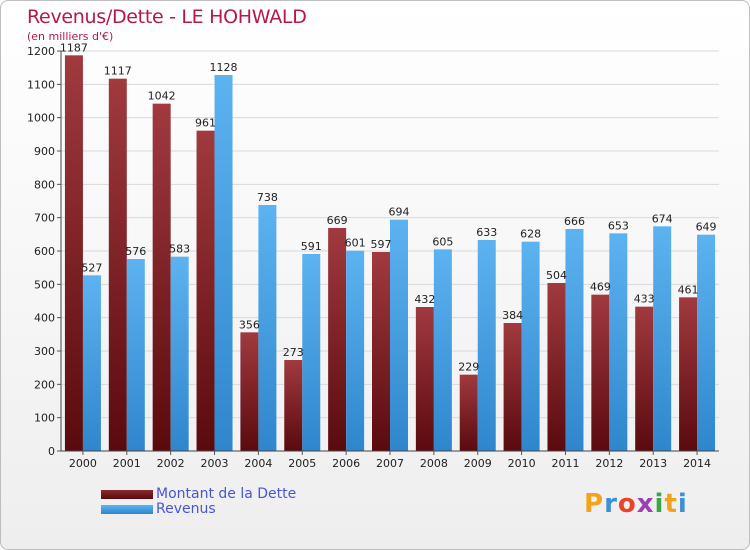 The image size is (750, 550). What do you see at coordinates (627, 504) in the screenshot?
I see `logo-letter: o` at bounding box center [627, 504].